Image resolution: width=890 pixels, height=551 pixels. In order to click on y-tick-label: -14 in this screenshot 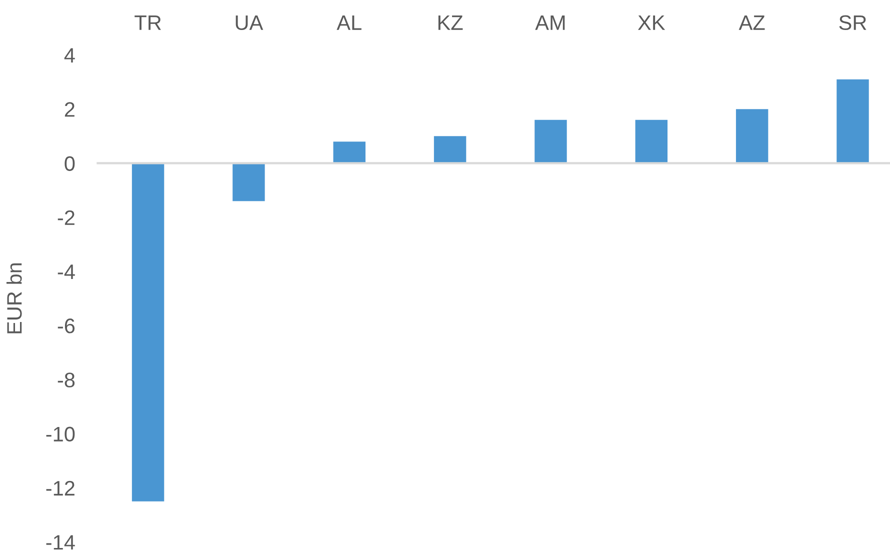, I will do `click(60, 542)`.